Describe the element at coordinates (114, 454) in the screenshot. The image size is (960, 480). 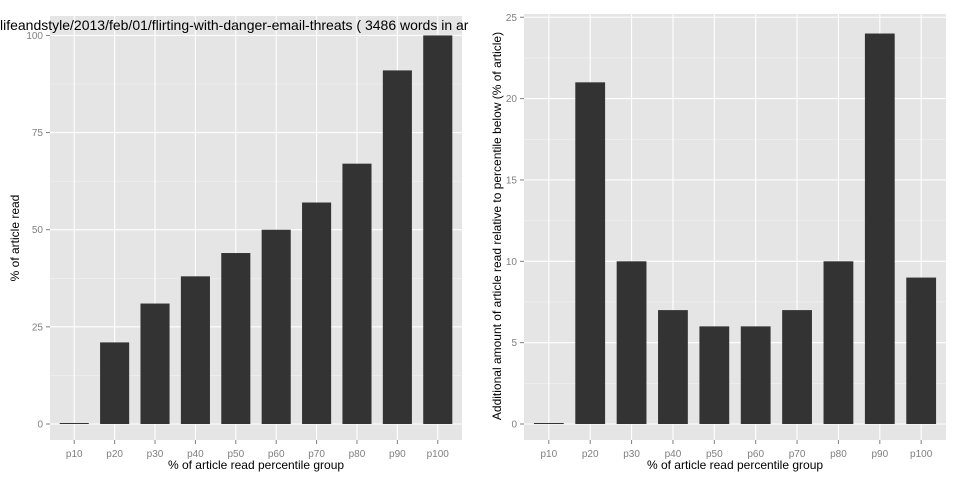
I see `left-x-tick-label: p20` at that location.